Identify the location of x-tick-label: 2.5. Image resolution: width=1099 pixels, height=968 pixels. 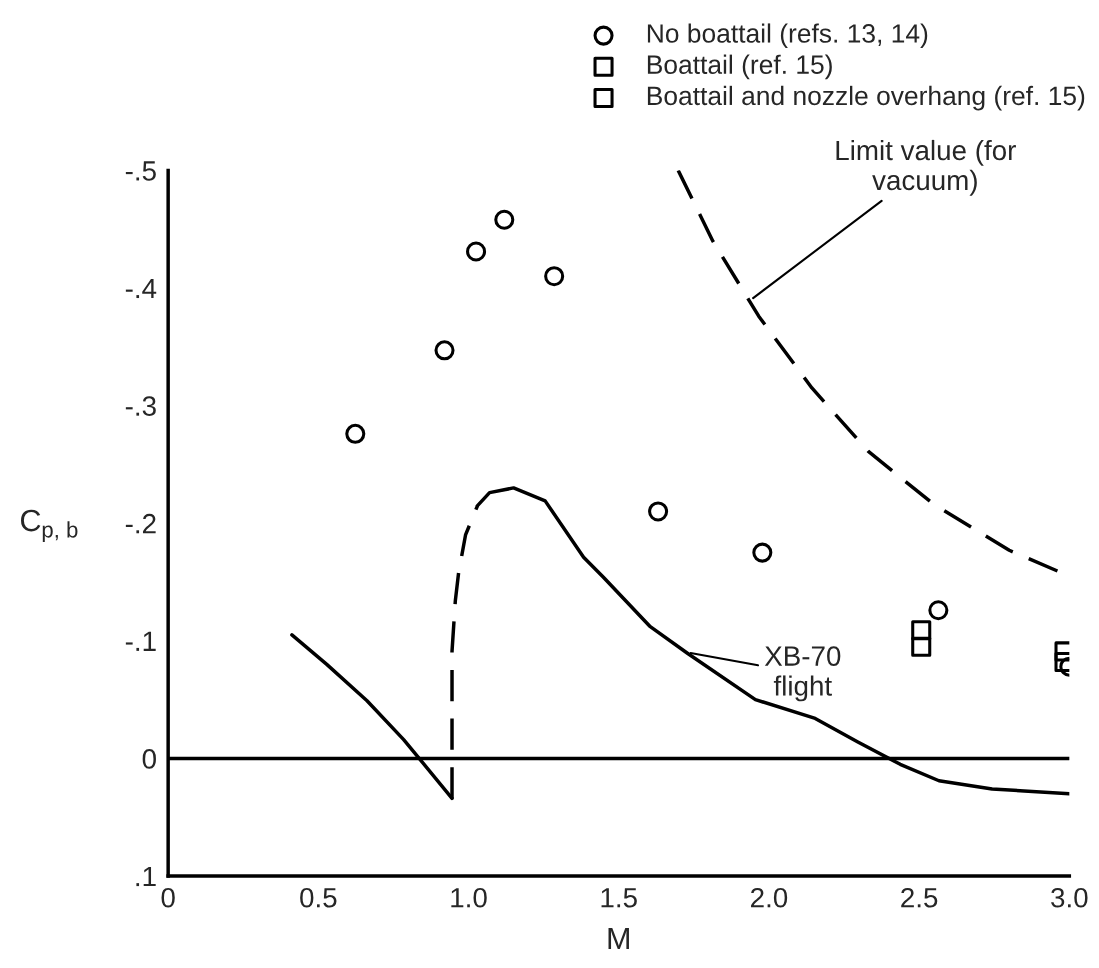
(919, 897).